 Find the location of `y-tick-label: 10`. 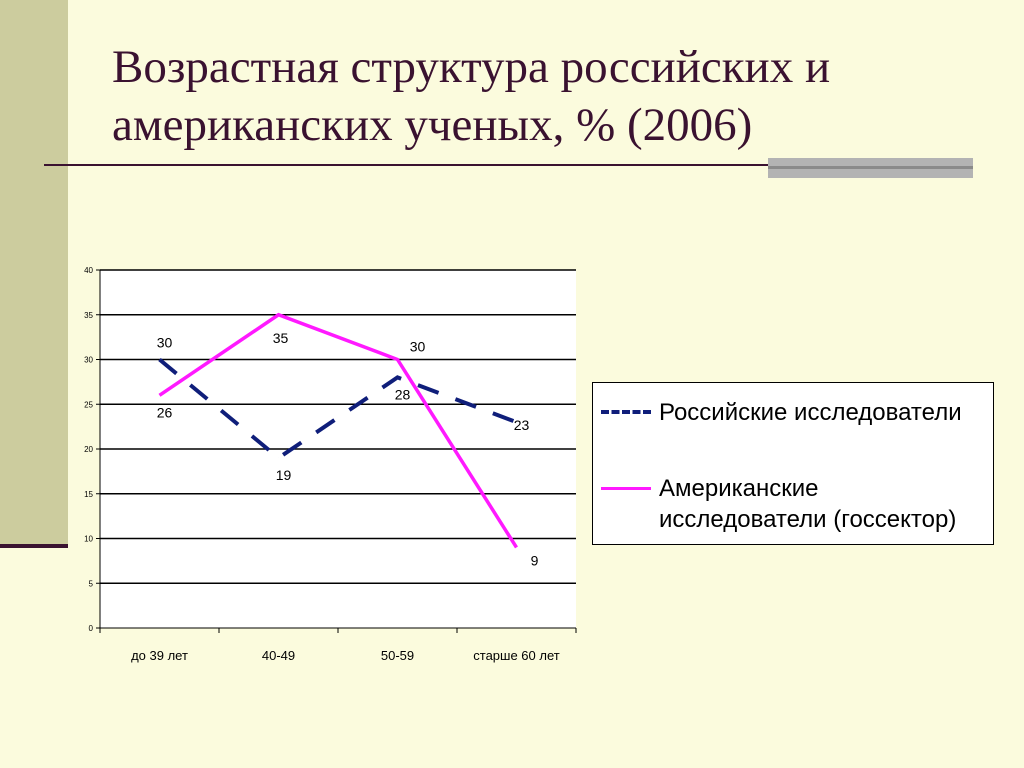

y-tick-label: 10 is located at coordinates (88, 539).